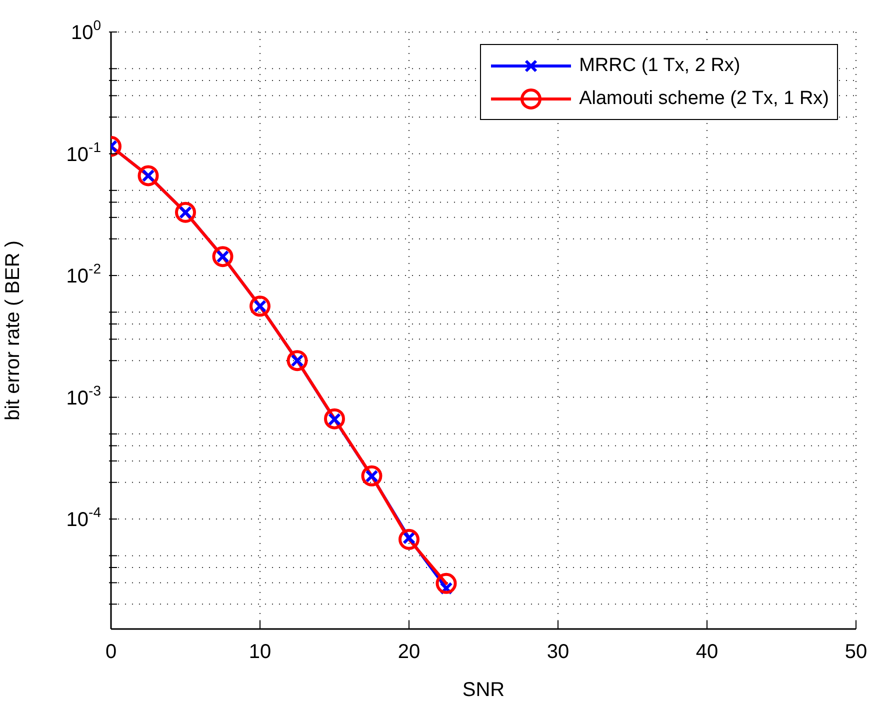  I want to click on legend-label: Alamouti scheme (2 Tx, 1 Rx), so click(704, 99).